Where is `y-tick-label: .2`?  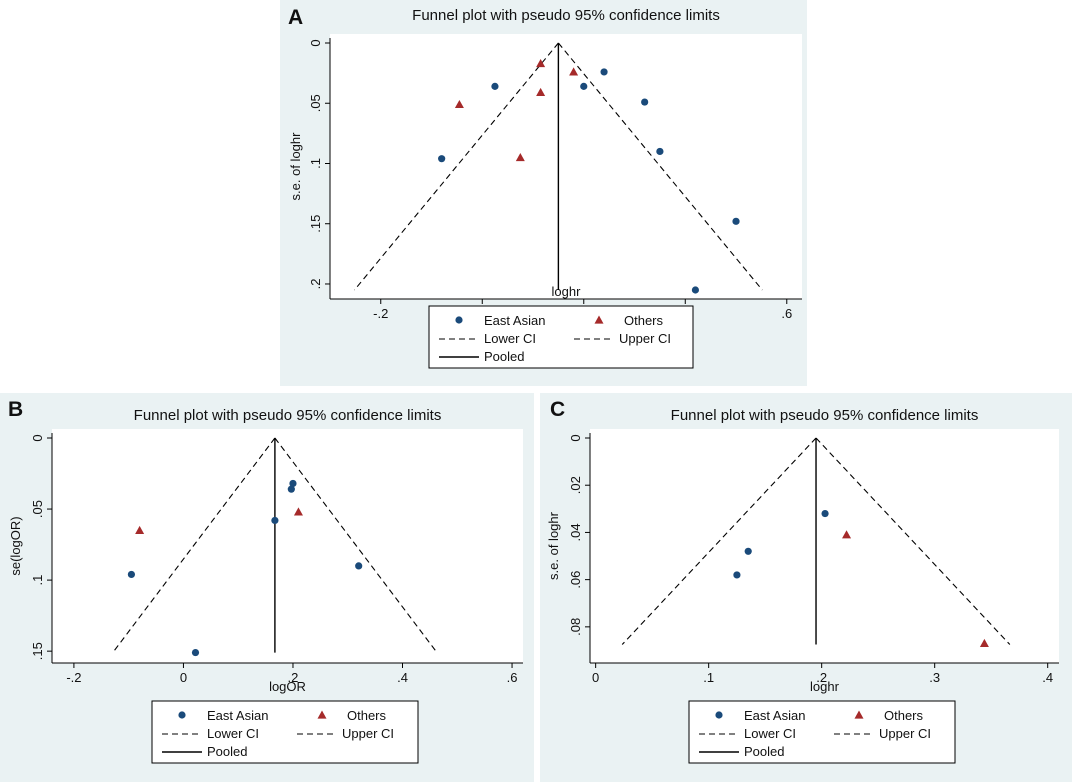
y-tick-label: .2 is located at coordinates (315, 284).